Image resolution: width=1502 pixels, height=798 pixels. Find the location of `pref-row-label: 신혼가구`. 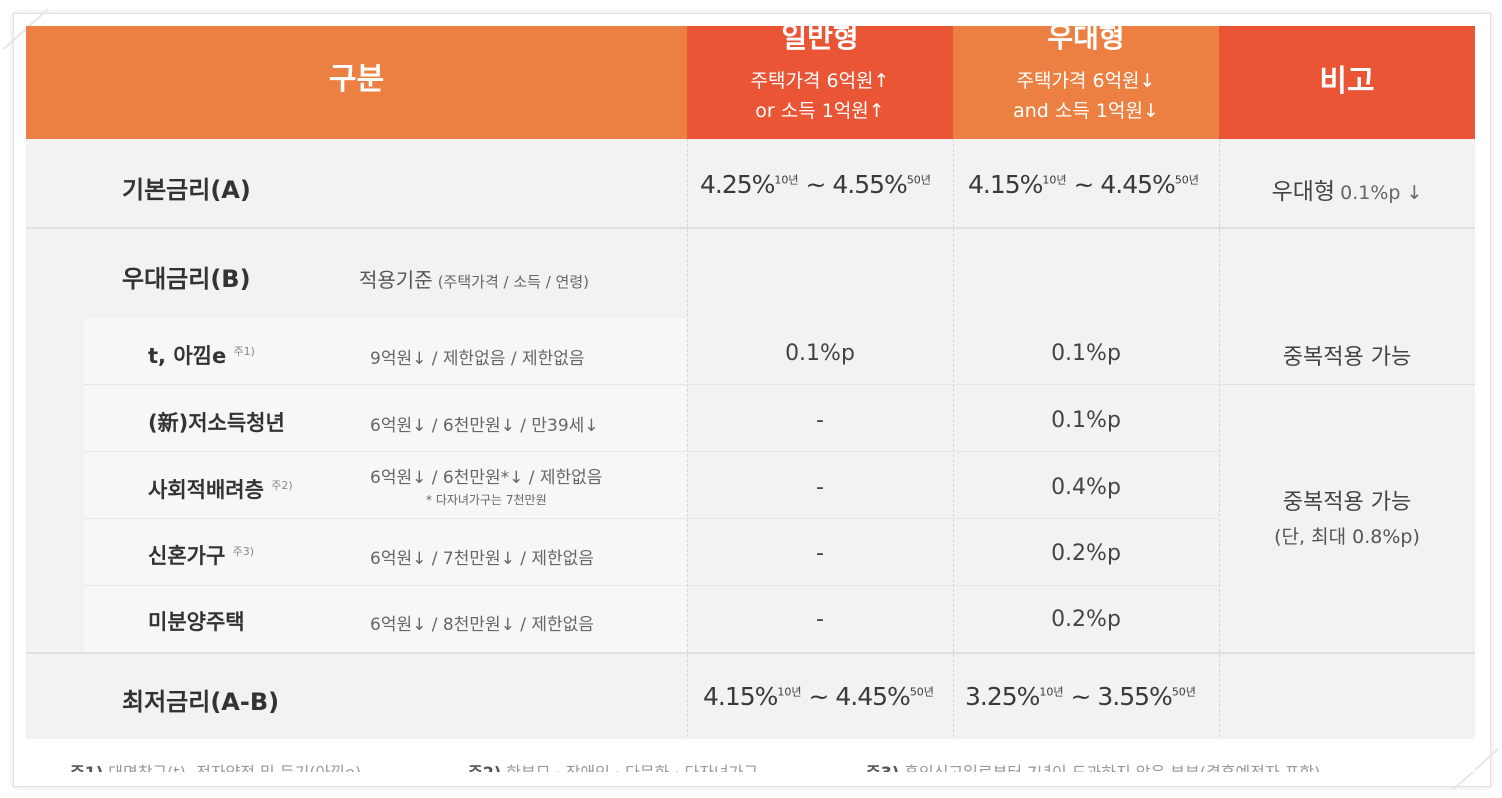

pref-row-label: 신혼가구 is located at coordinates (187, 556).